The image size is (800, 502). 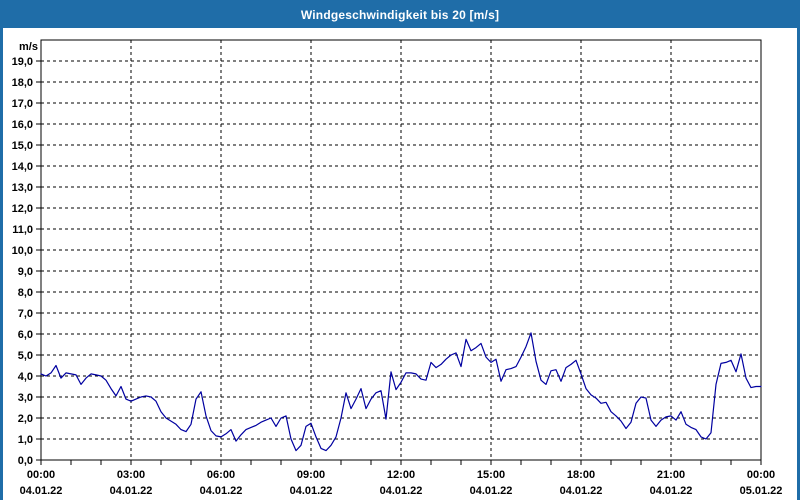 I want to click on y-tick-label: 2,0, so click(x=25, y=419).